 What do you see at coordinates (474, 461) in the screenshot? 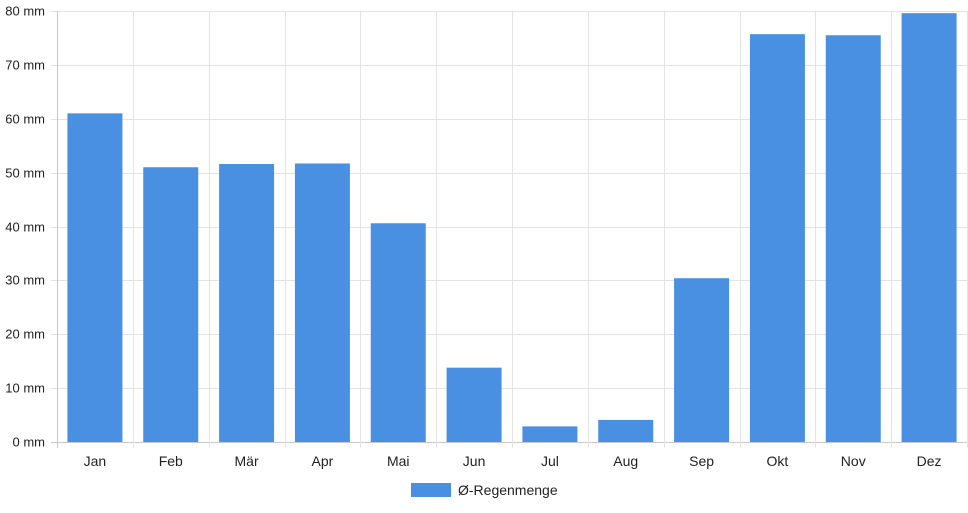
I see `x-tick-label: Jun` at bounding box center [474, 461].